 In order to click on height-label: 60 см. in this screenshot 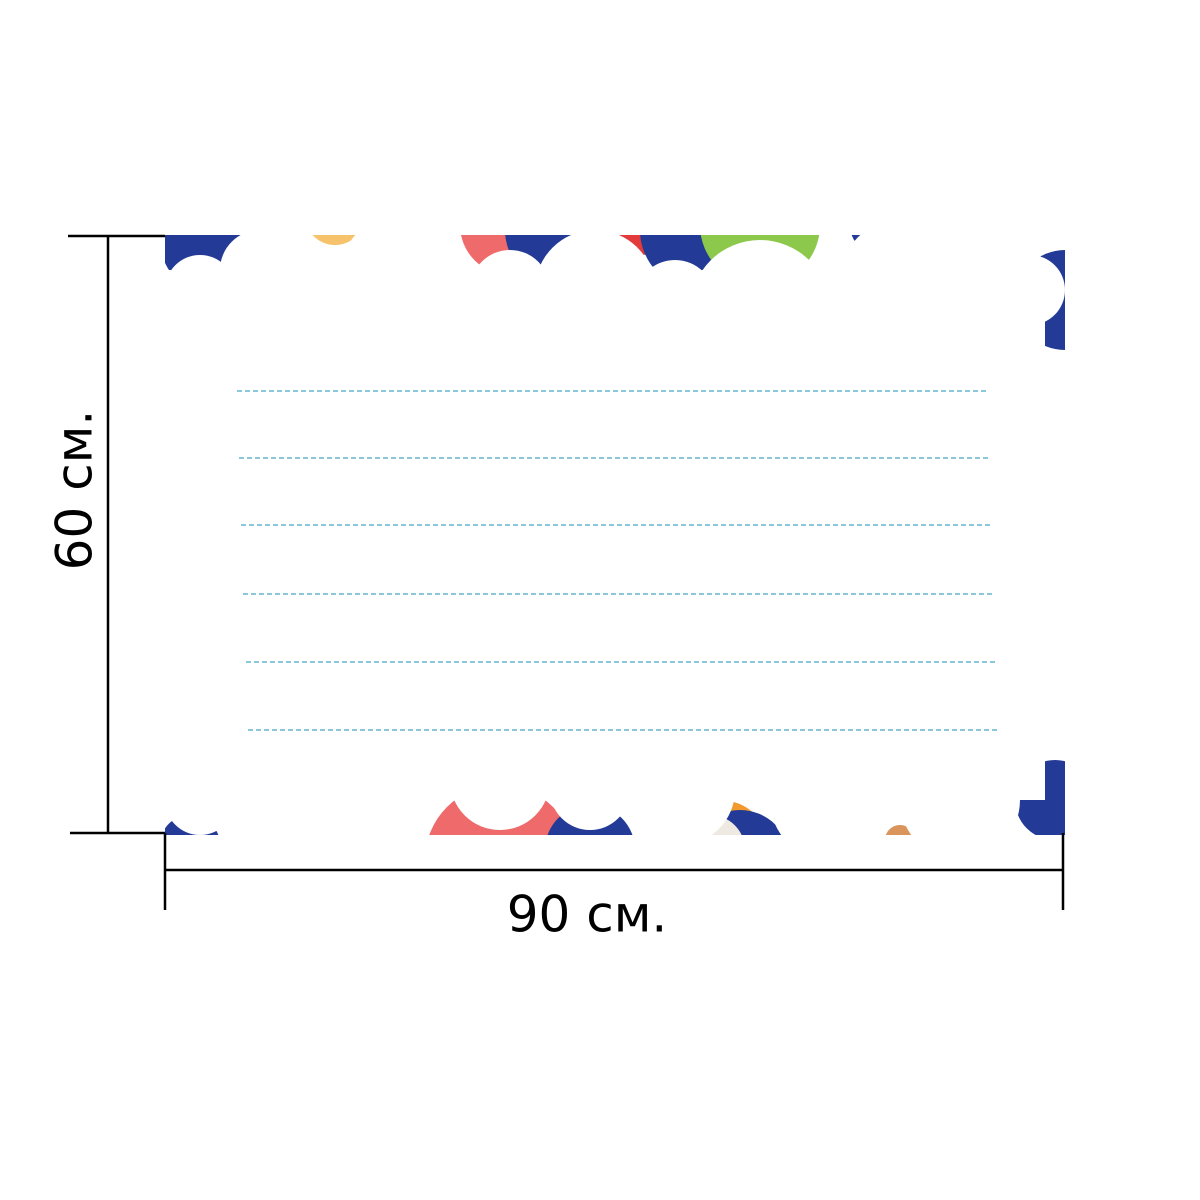, I will do `click(75, 490)`.